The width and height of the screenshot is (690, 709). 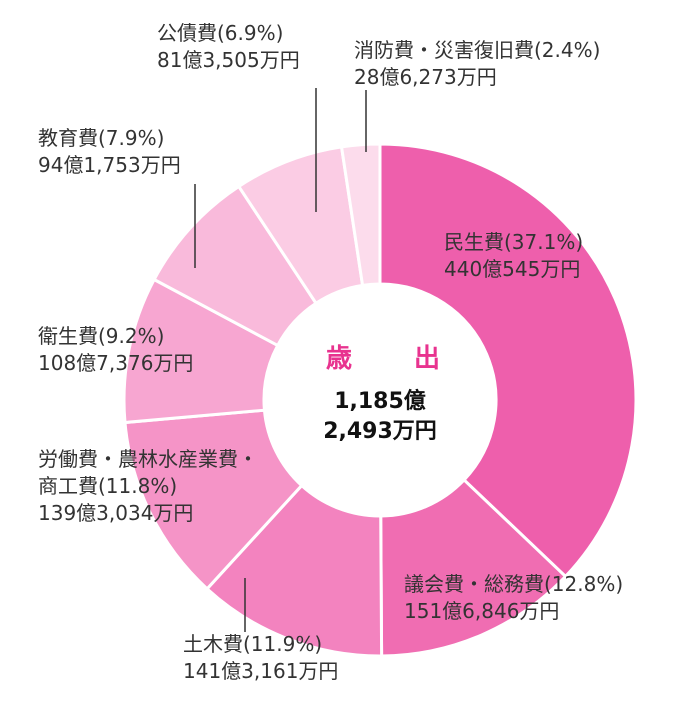 I want to click on label-minsei: 民生費(37.1%) 440億545万円, so click(x=517, y=255).